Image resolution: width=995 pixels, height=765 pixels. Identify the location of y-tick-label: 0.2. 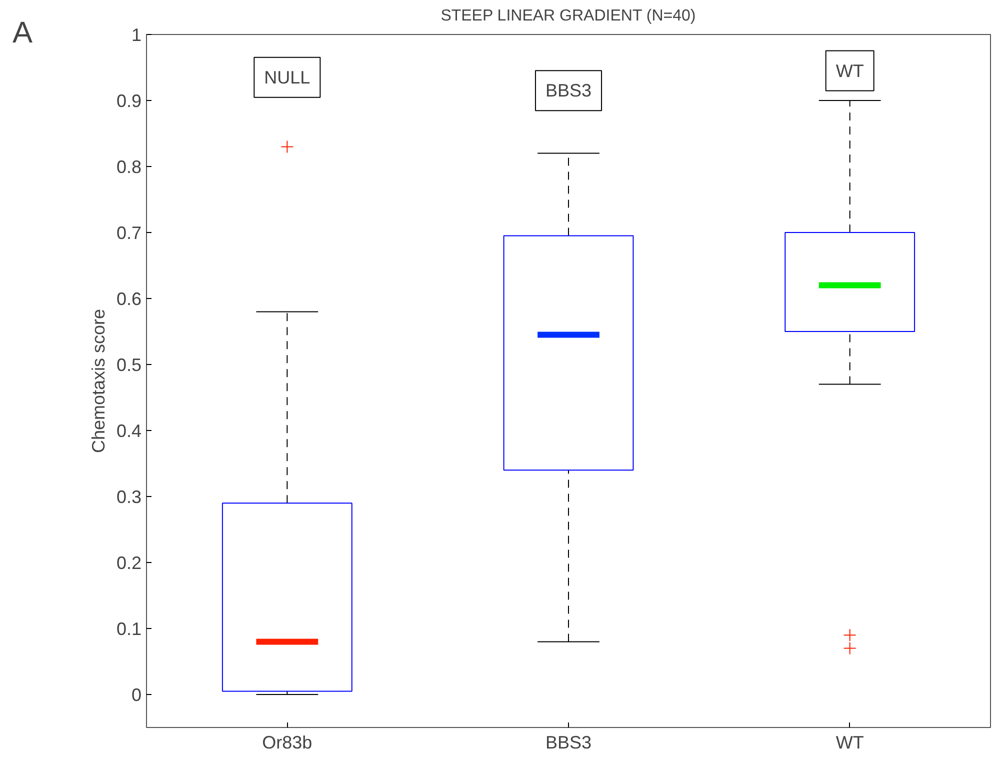
(129, 563).